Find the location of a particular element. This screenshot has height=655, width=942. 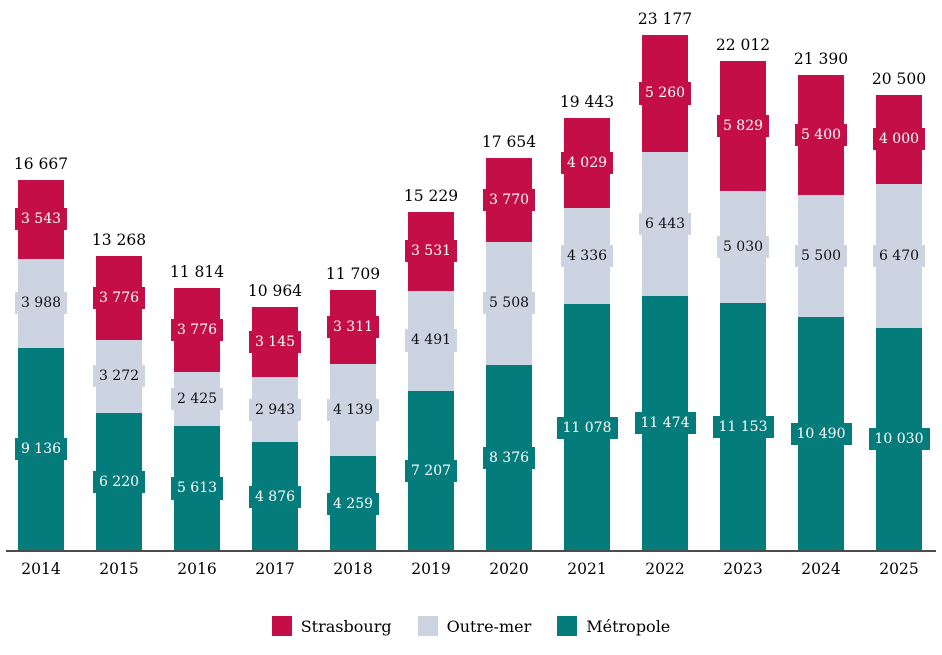

segment-value-label: 3 770 is located at coordinates (509, 200).